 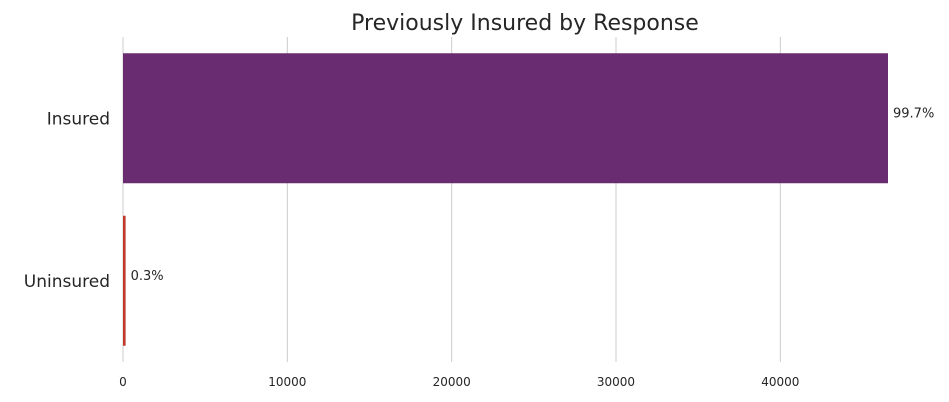 I want to click on category-label-uninsured: Uninsured, so click(x=67, y=282).